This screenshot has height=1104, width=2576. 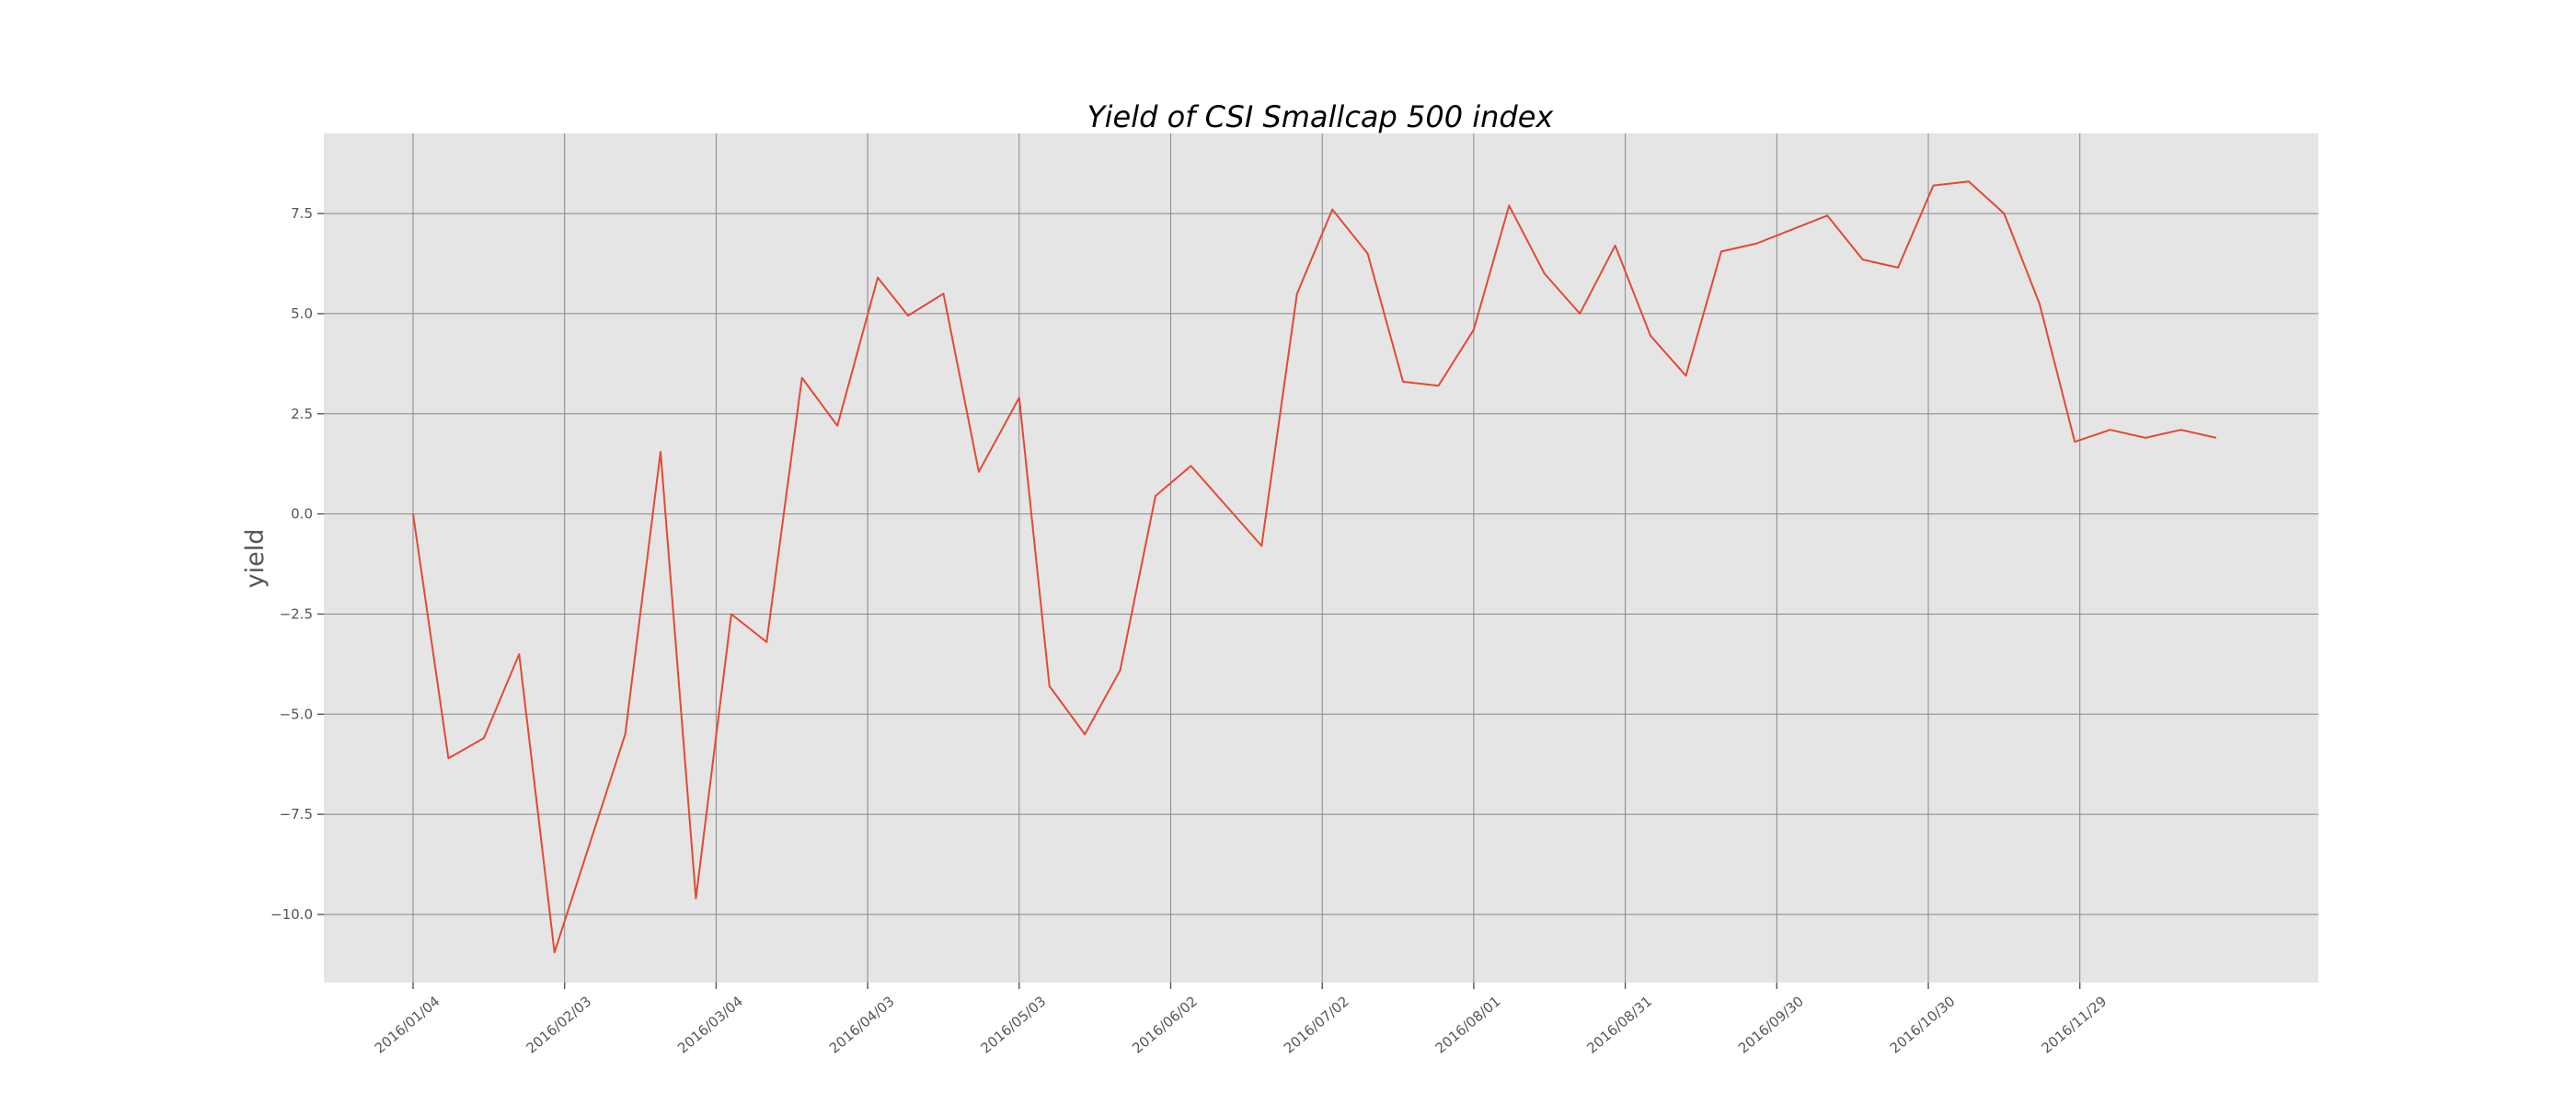 I want to click on x-tick-label: 2016/11/29, so click(x=2074, y=1024).